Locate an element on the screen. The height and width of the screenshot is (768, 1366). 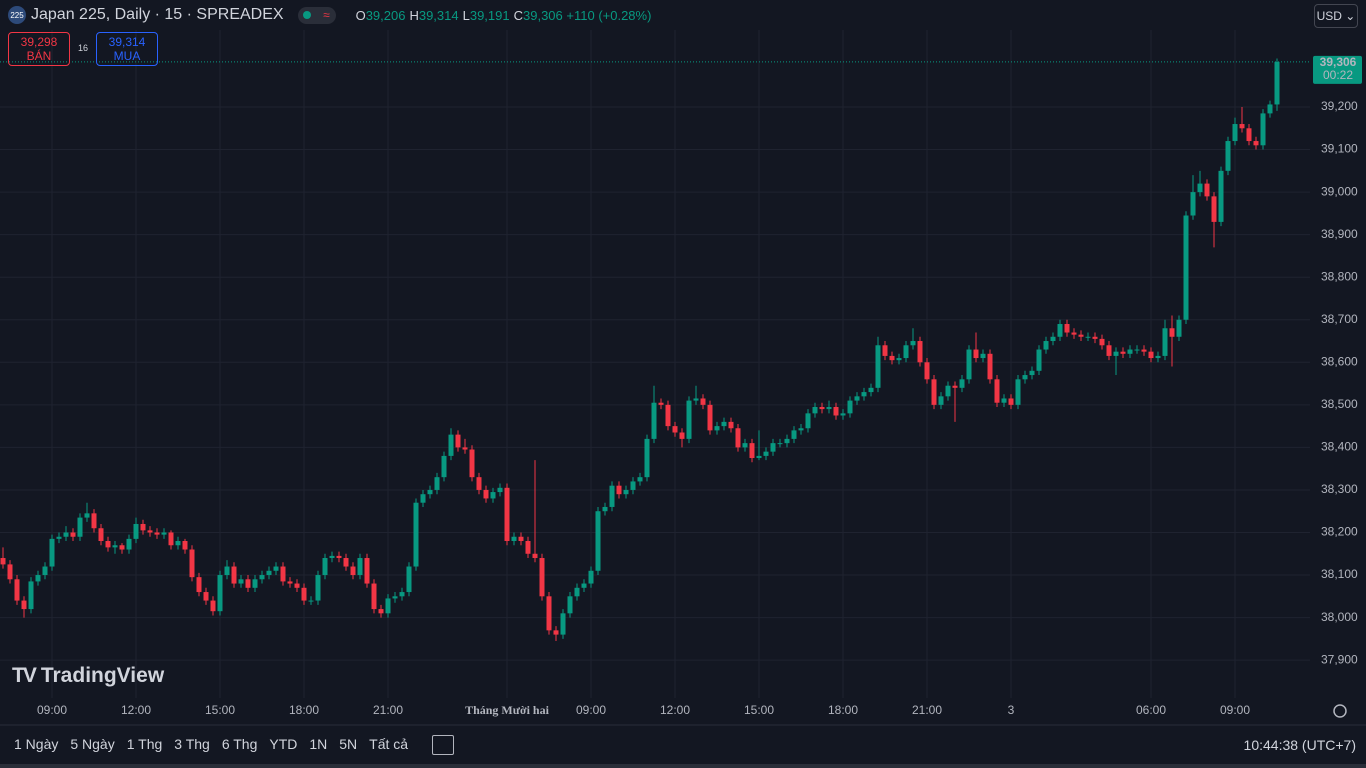
range-button: 5N is located at coordinates (348, 744).